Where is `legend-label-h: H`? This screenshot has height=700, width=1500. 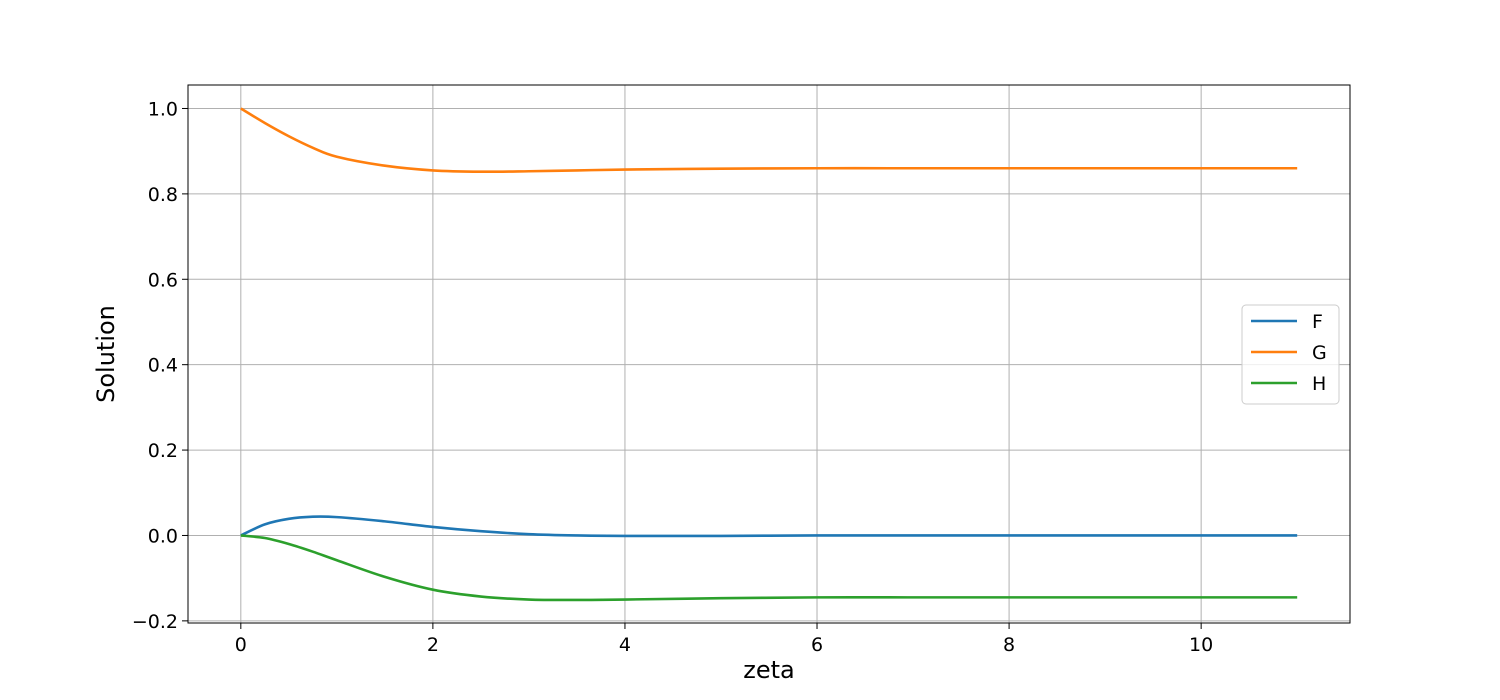 legend-label-h: H is located at coordinates (1319, 384).